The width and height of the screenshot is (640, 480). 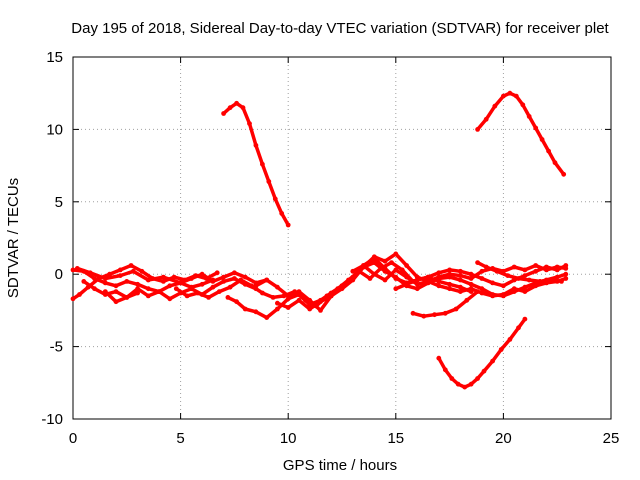 I want to click on x-tick-label: 5, so click(x=180, y=438).